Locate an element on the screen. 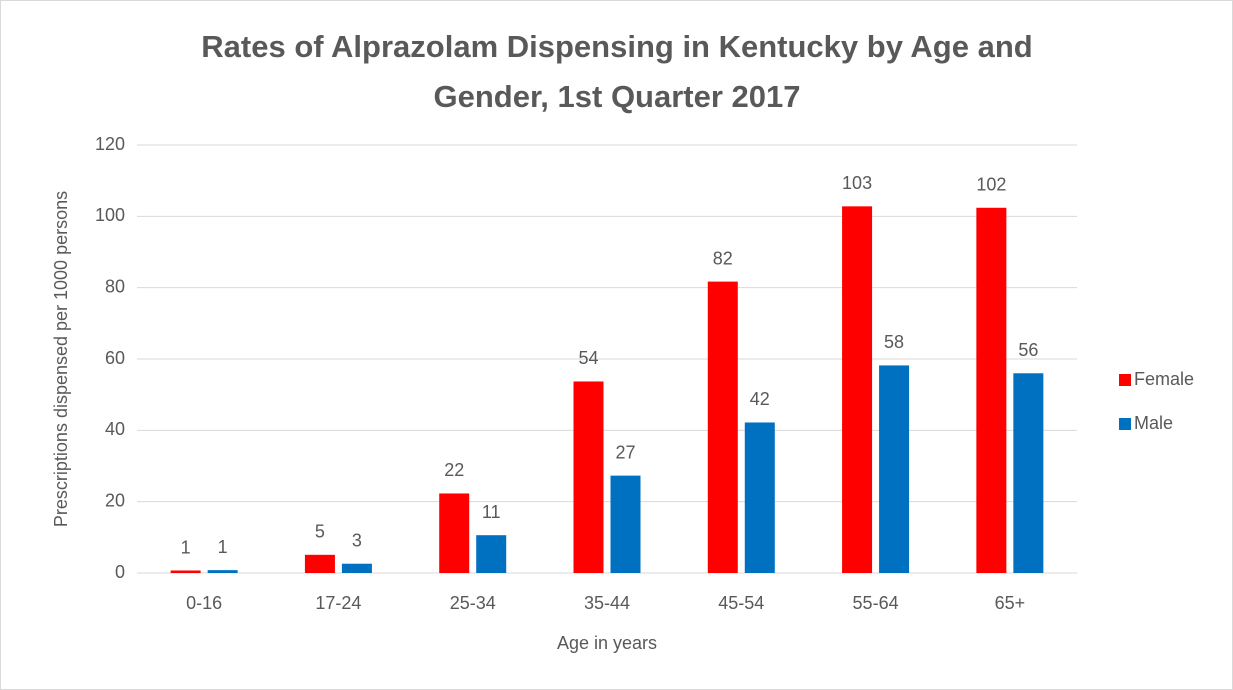  data-label: 42 is located at coordinates (760, 399).